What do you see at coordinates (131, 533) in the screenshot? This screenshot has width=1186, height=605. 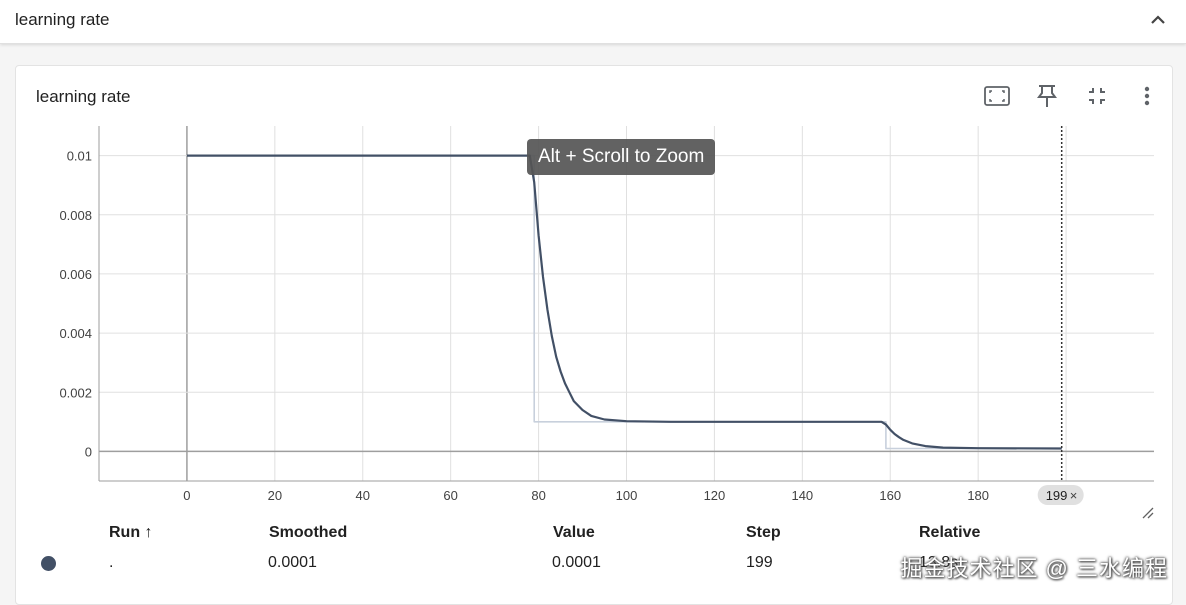 I see `col-header-run: Run ↑` at bounding box center [131, 533].